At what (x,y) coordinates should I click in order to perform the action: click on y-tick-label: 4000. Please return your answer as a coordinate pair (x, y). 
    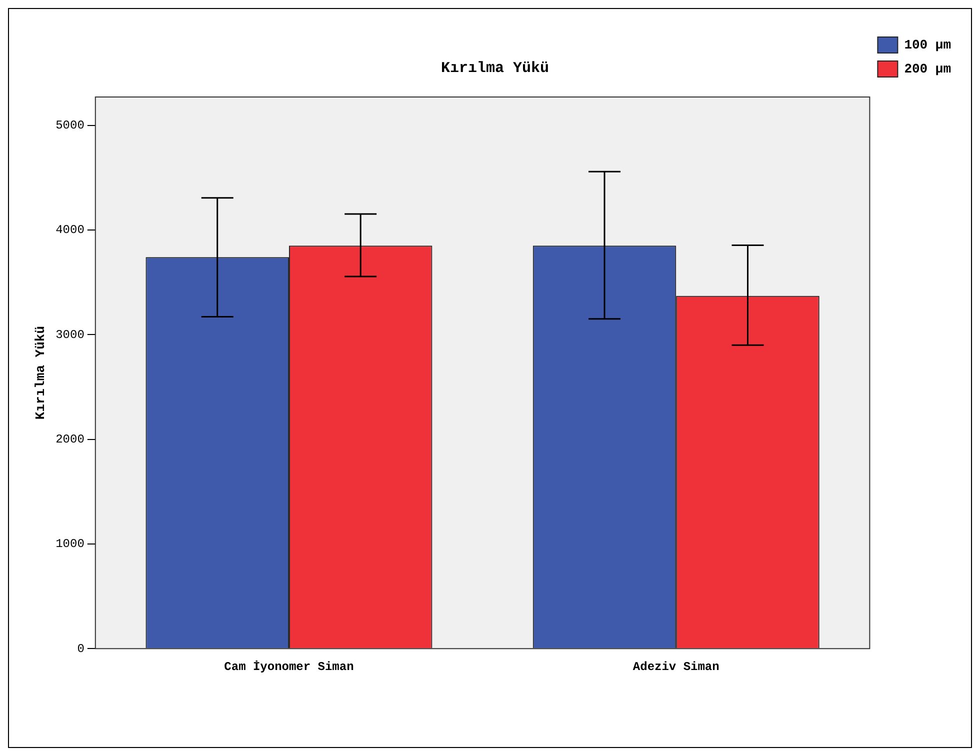
    Looking at the image, I should click on (70, 230).